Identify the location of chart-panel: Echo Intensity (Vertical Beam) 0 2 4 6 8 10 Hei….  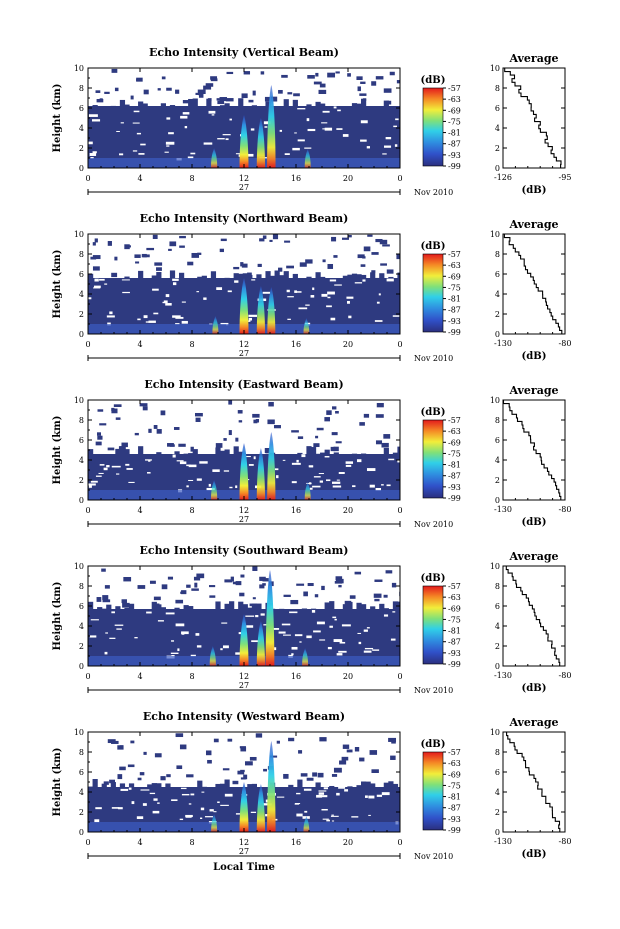
(311, 121).